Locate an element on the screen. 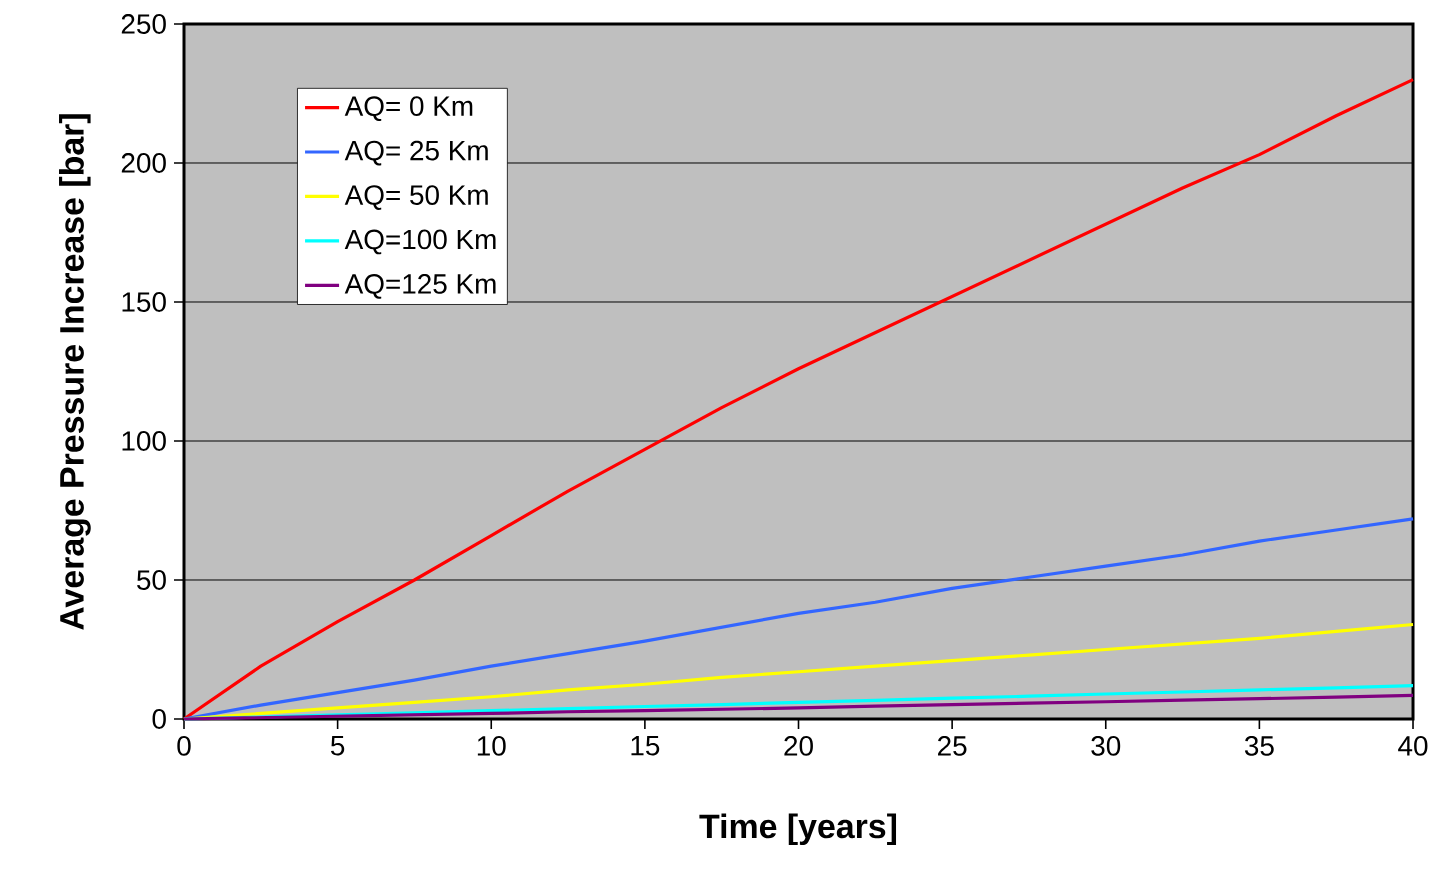  x-axis-title: Time [years] is located at coordinates (798, 829).